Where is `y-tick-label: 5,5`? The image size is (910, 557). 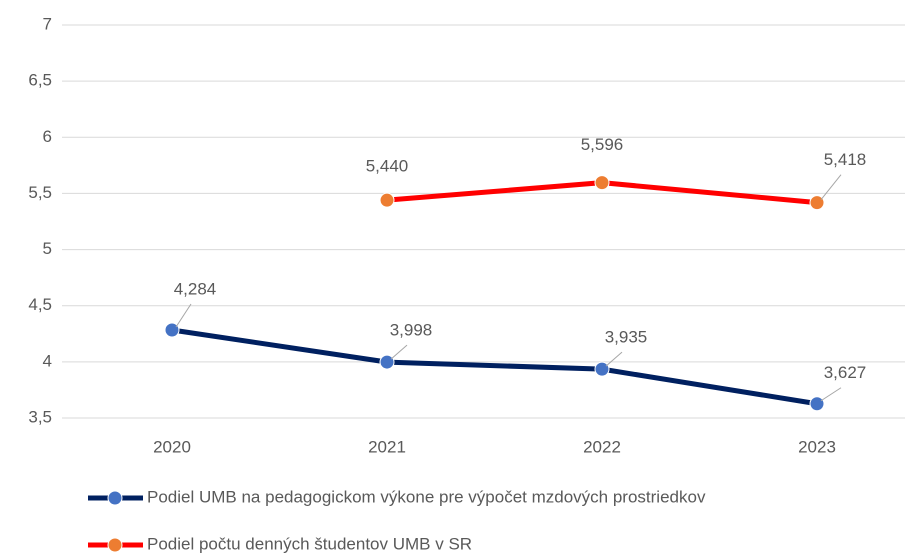
y-tick-label: 5,5 is located at coordinates (40, 192).